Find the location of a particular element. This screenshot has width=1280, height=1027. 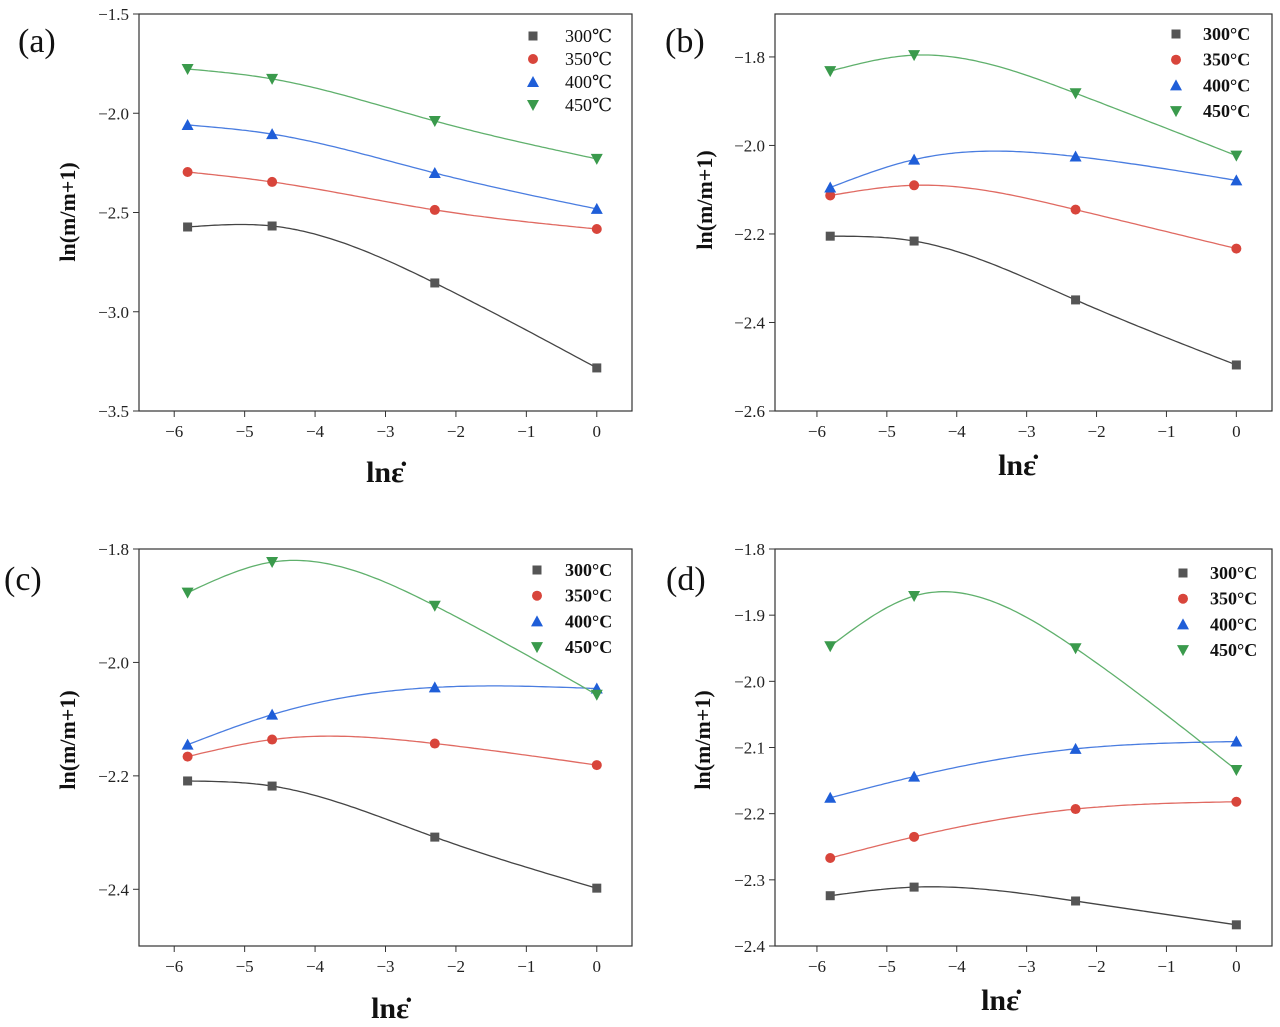

series-line-350℃ is located at coordinates (392, 200).